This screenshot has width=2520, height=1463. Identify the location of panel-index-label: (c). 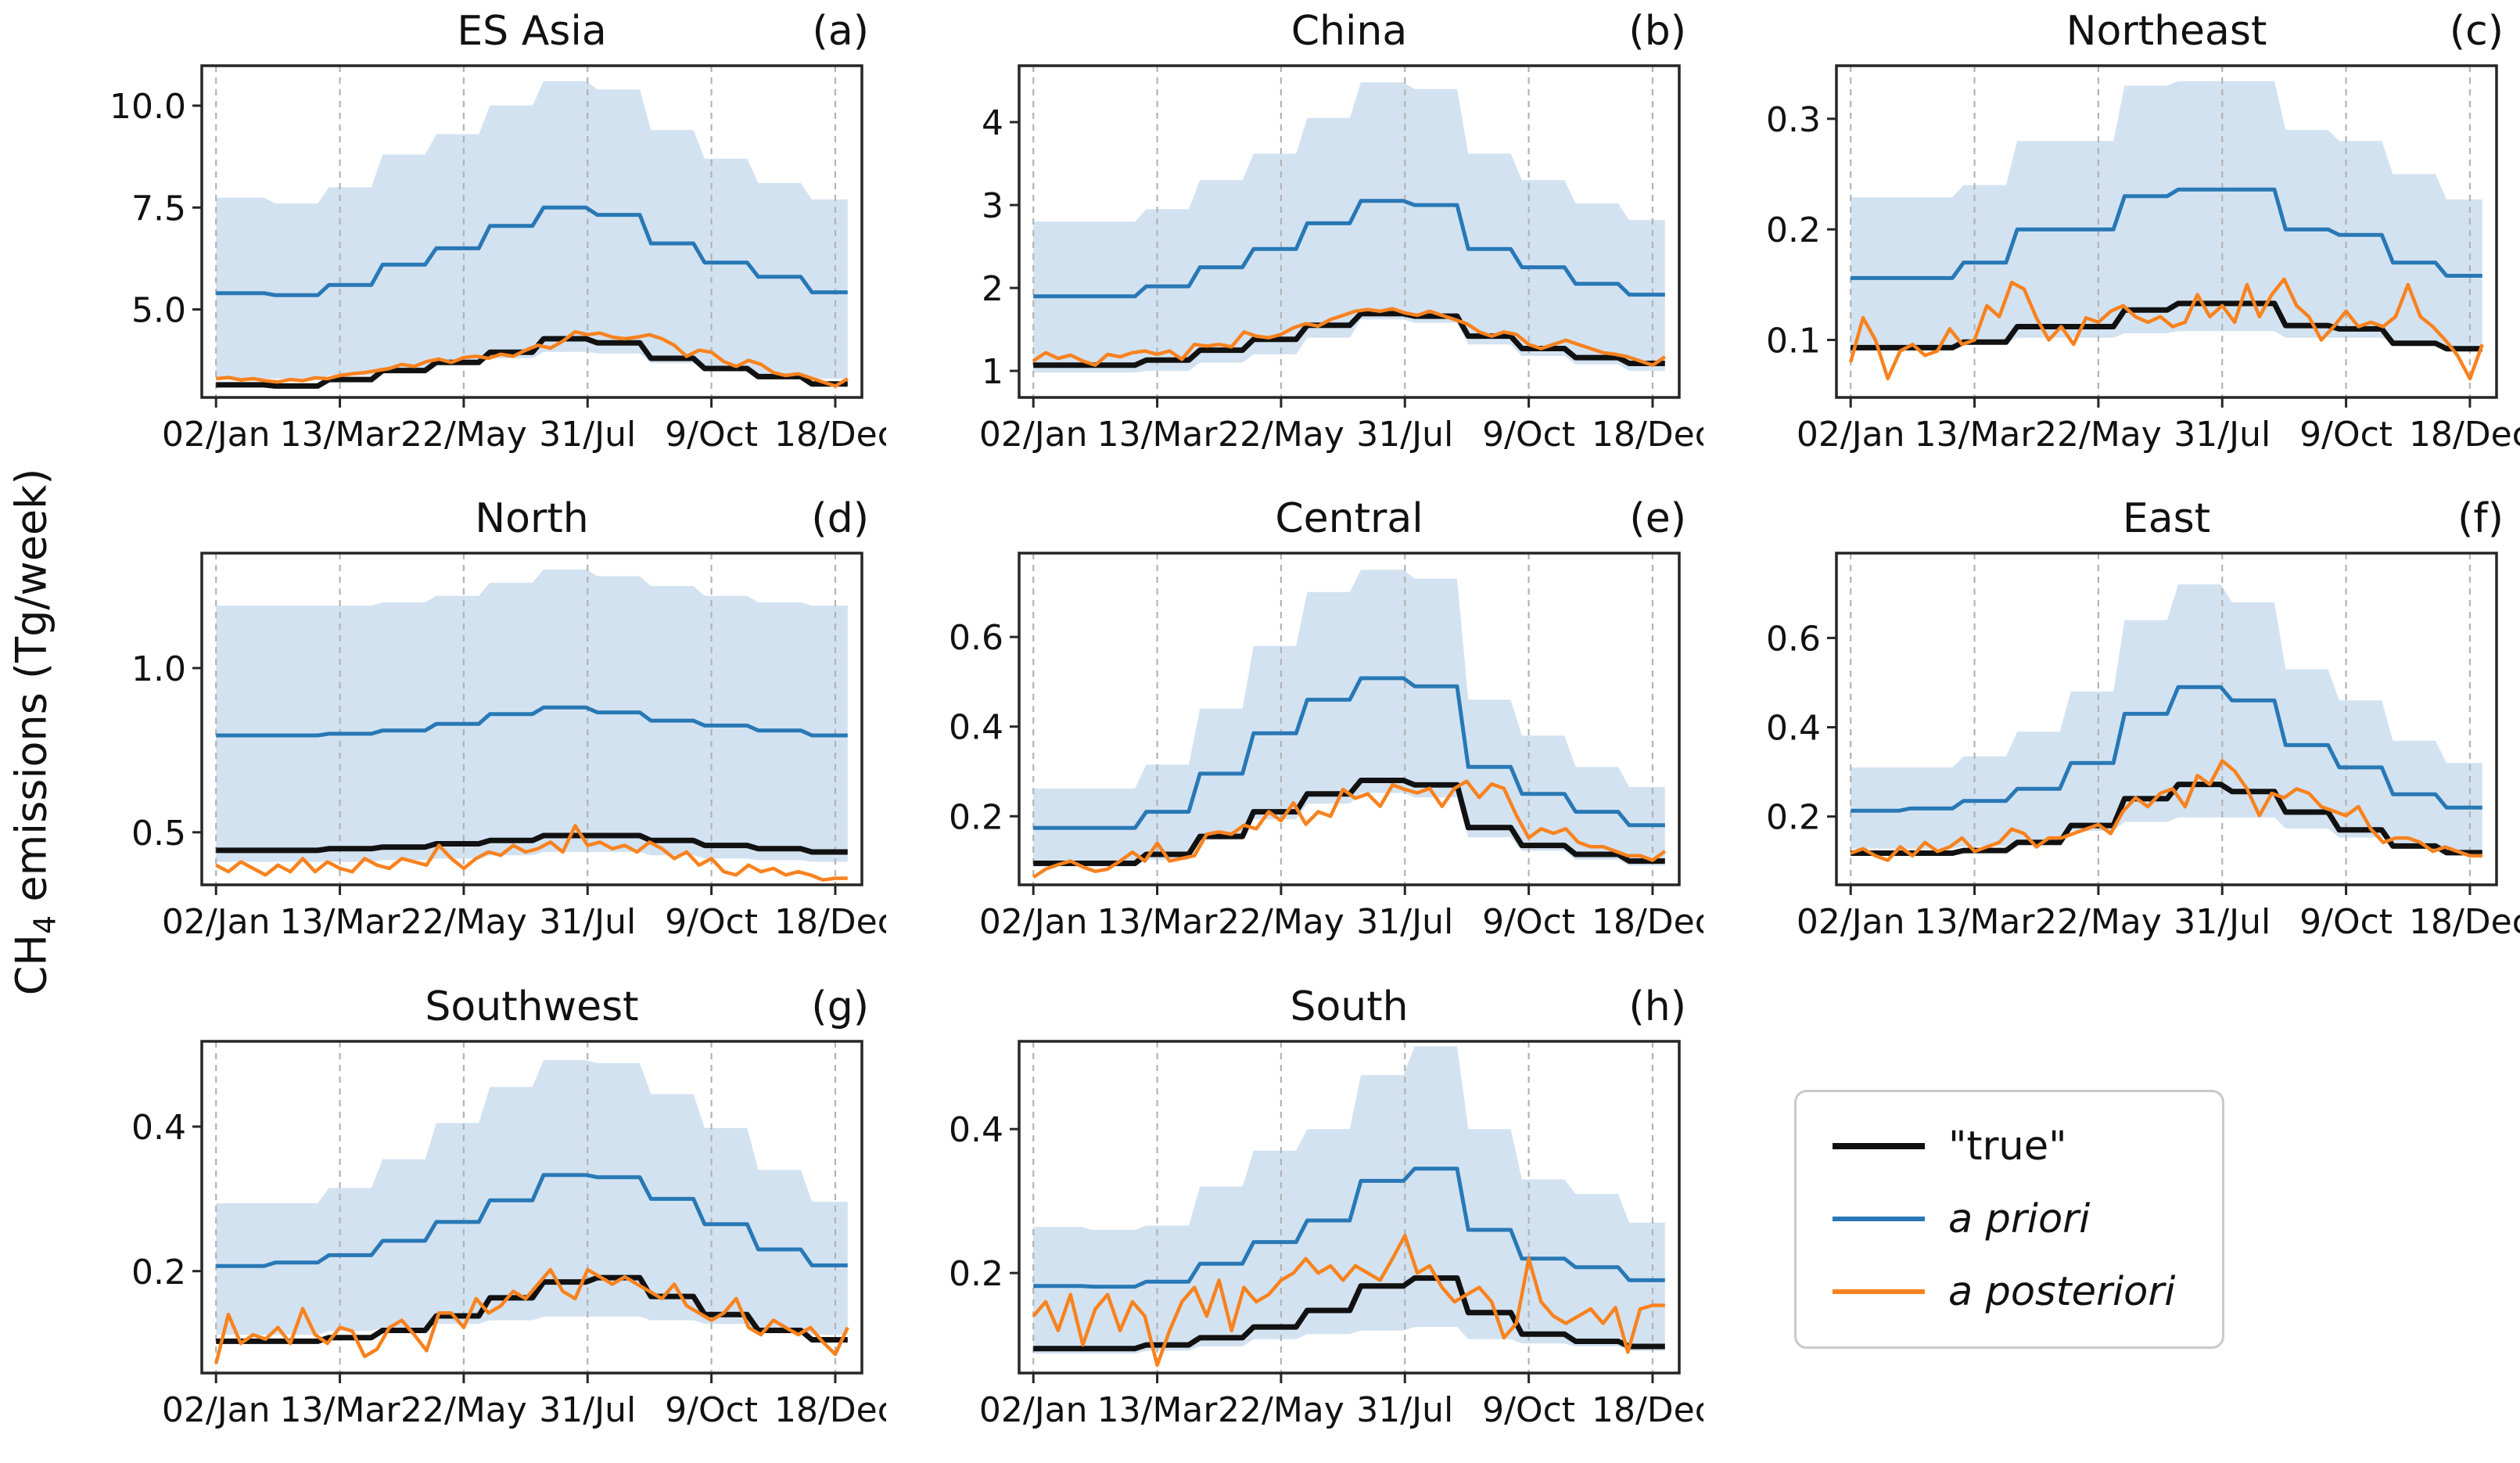
(2476, 31).